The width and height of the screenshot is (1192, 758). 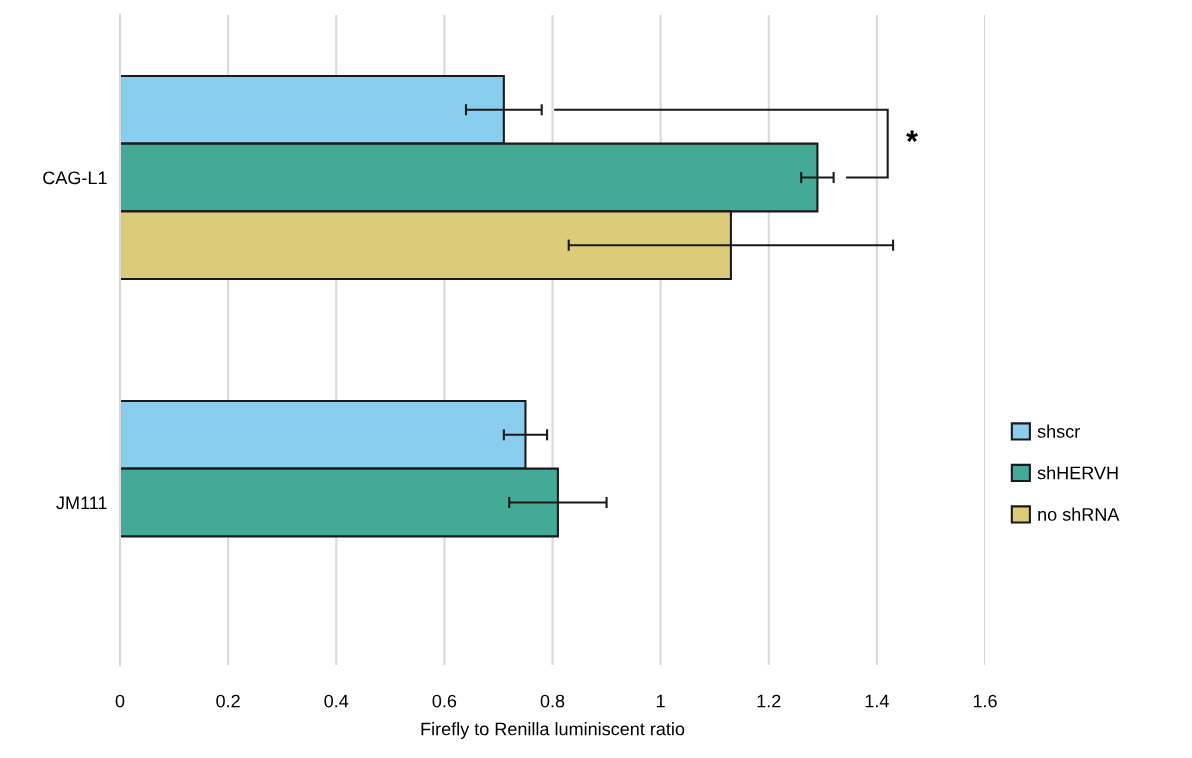 What do you see at coordinates (553, 730) in the screenshot?
I see `x-axis-title: Firefly to Renilla luminiscent ratio` at bounding box center [553, 730].